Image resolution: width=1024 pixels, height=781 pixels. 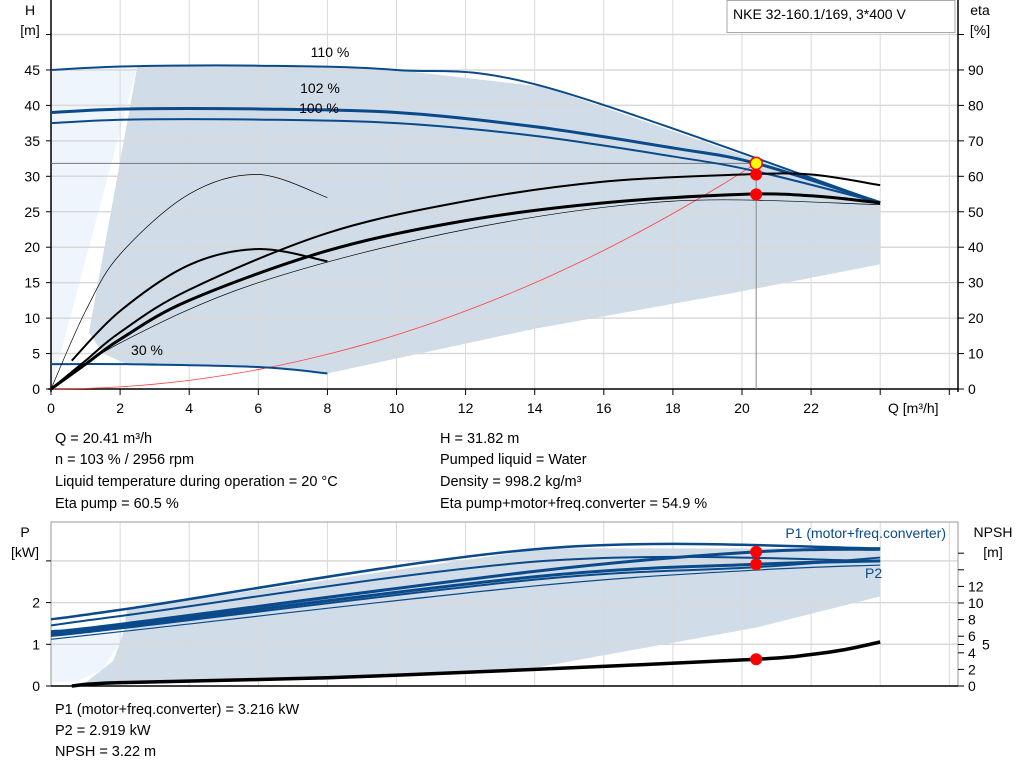 What do you see at coordinates (36, 644) in the screenshot?
I see `y-tick-label: 1` at bounding box center [36, 644].